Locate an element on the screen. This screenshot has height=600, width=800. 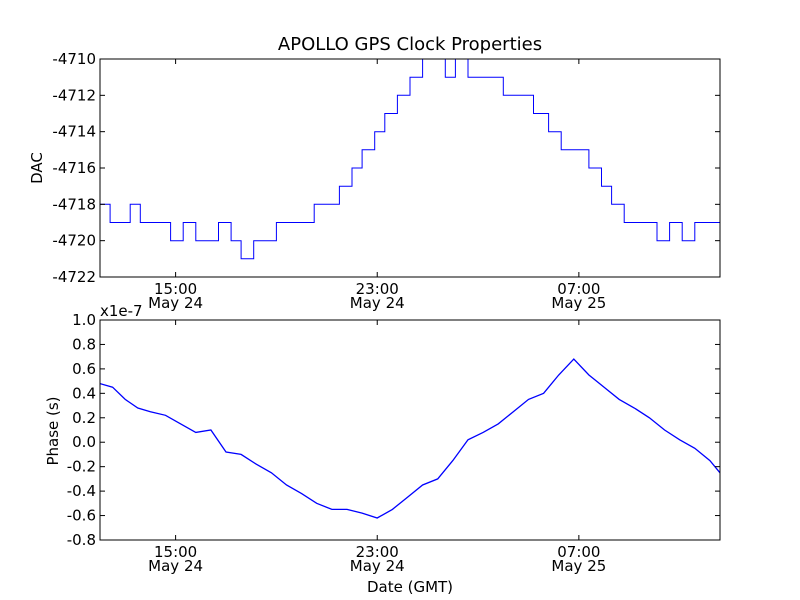
phase-y-tick-label: 1.0 is located at coordinates (84, 320).